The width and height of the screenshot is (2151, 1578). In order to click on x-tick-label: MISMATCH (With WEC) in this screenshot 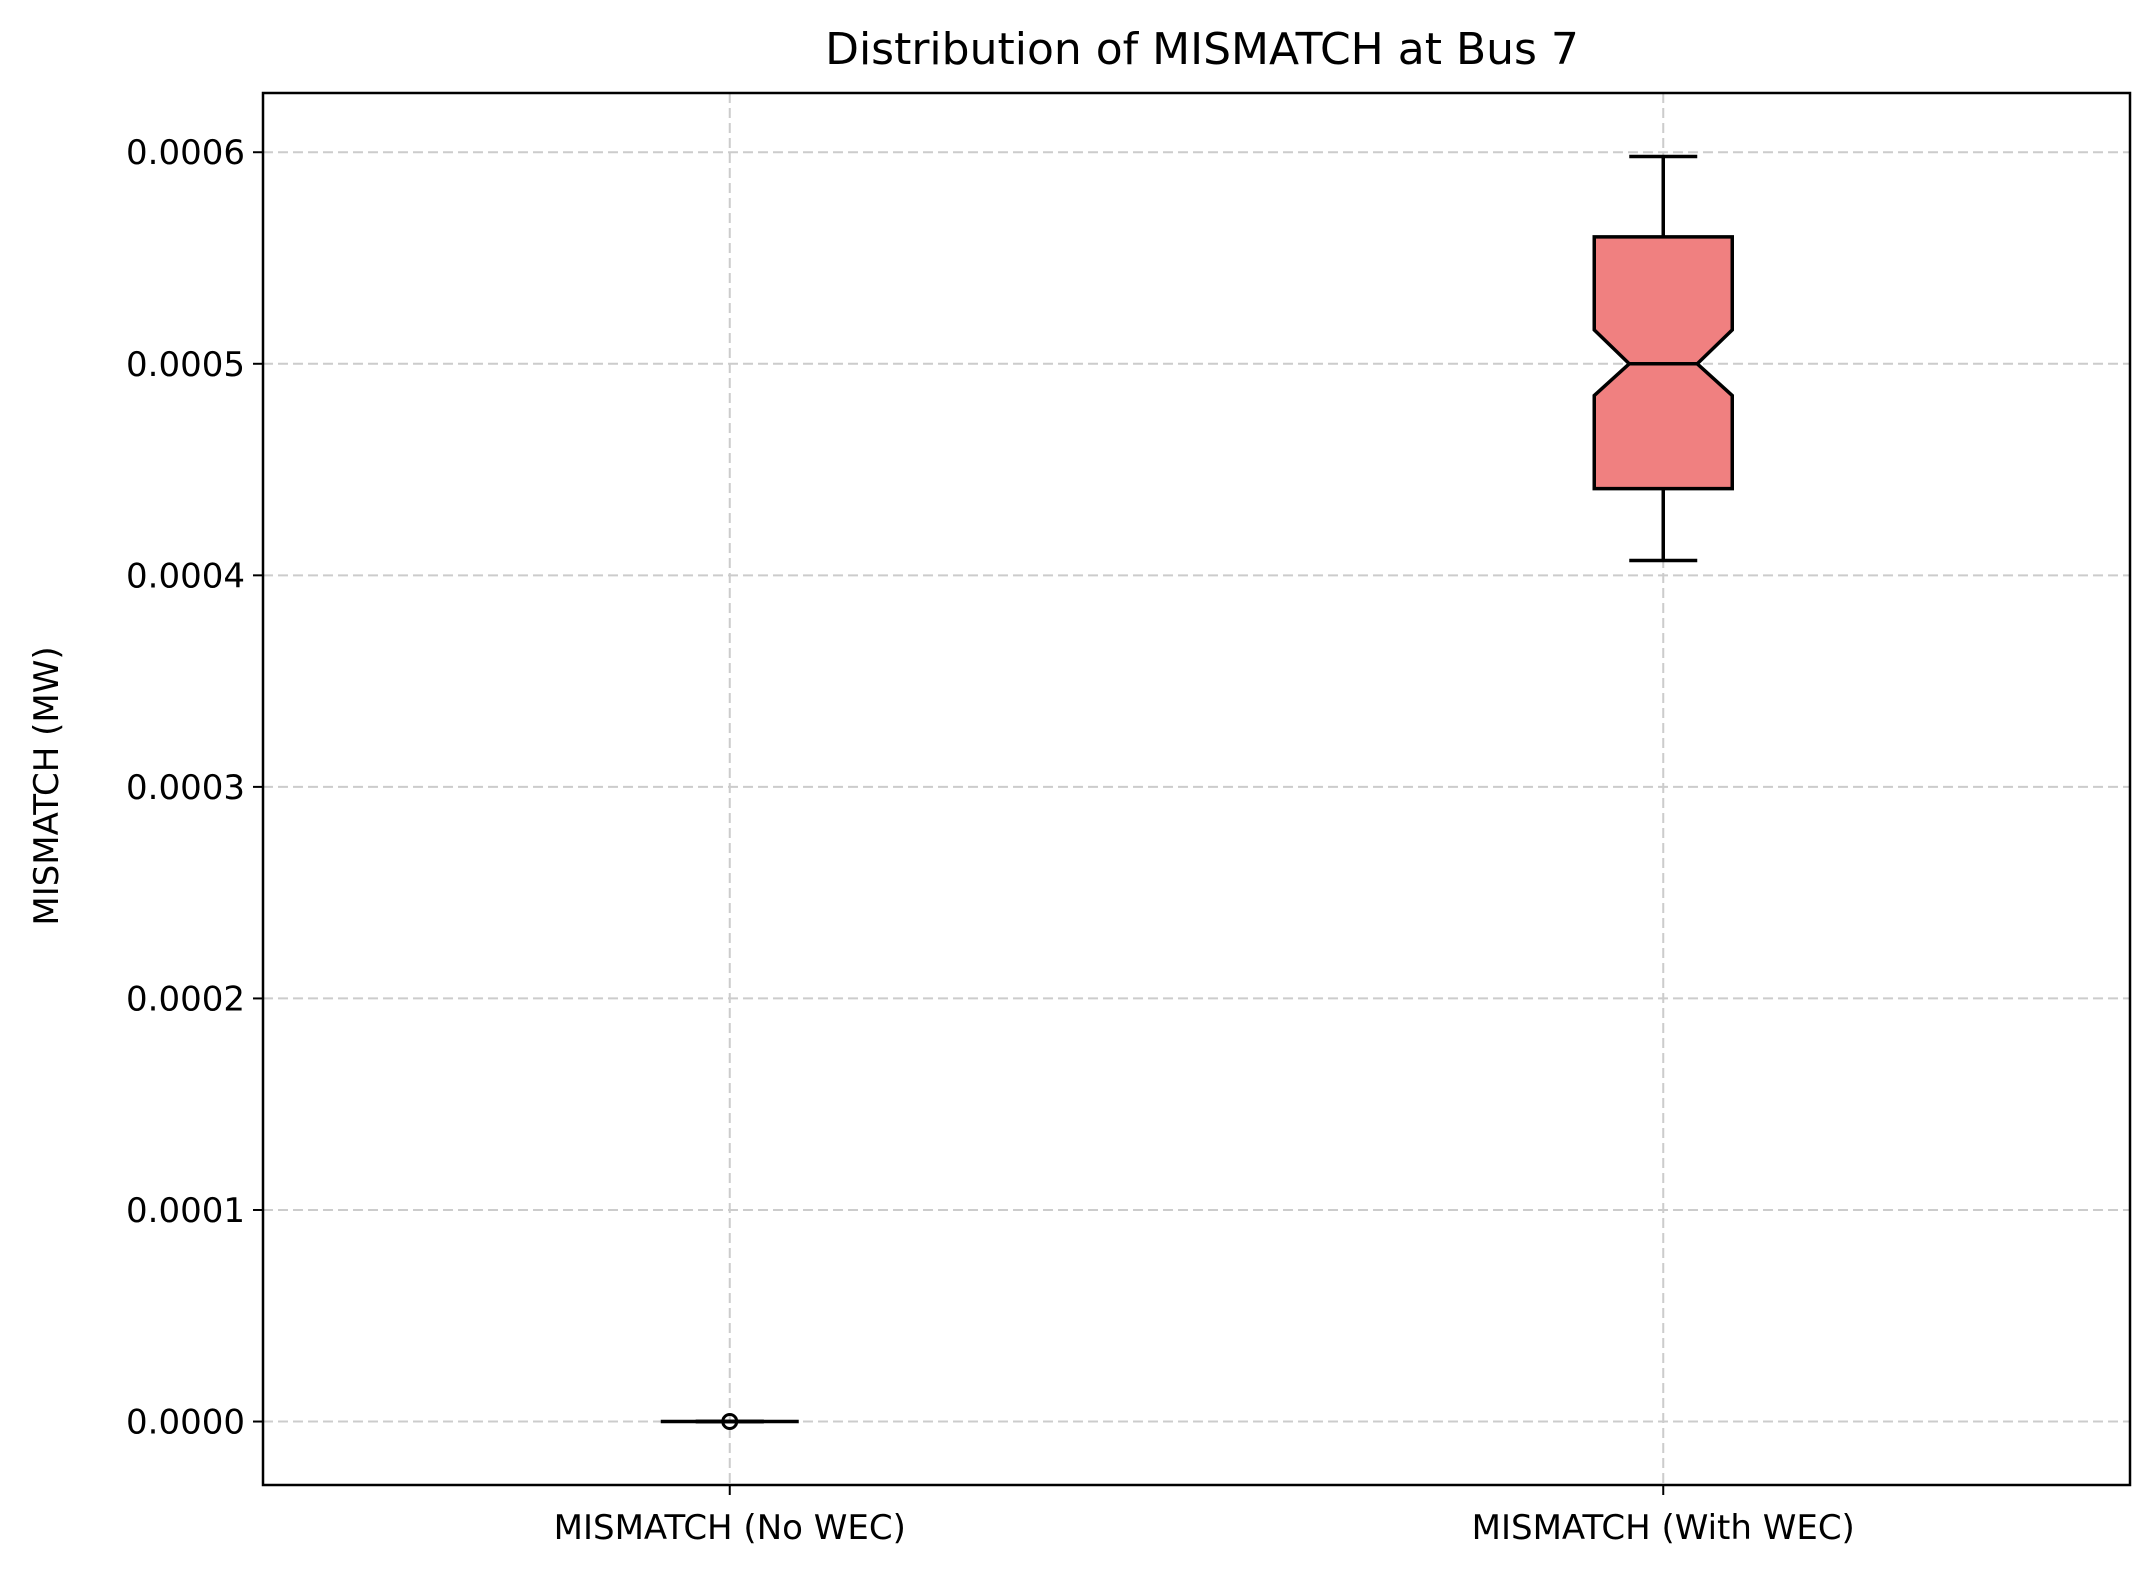, I will do `click(1663, 1528)`.